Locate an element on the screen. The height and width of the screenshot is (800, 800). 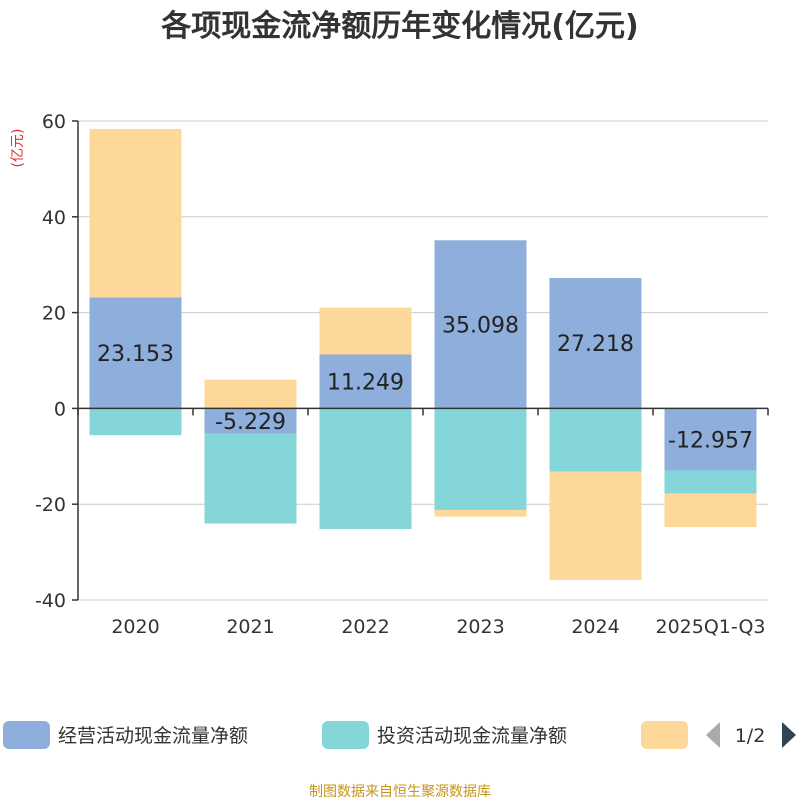
y-axis-unit-label: (亿元) is located at coordinates (18, 148).